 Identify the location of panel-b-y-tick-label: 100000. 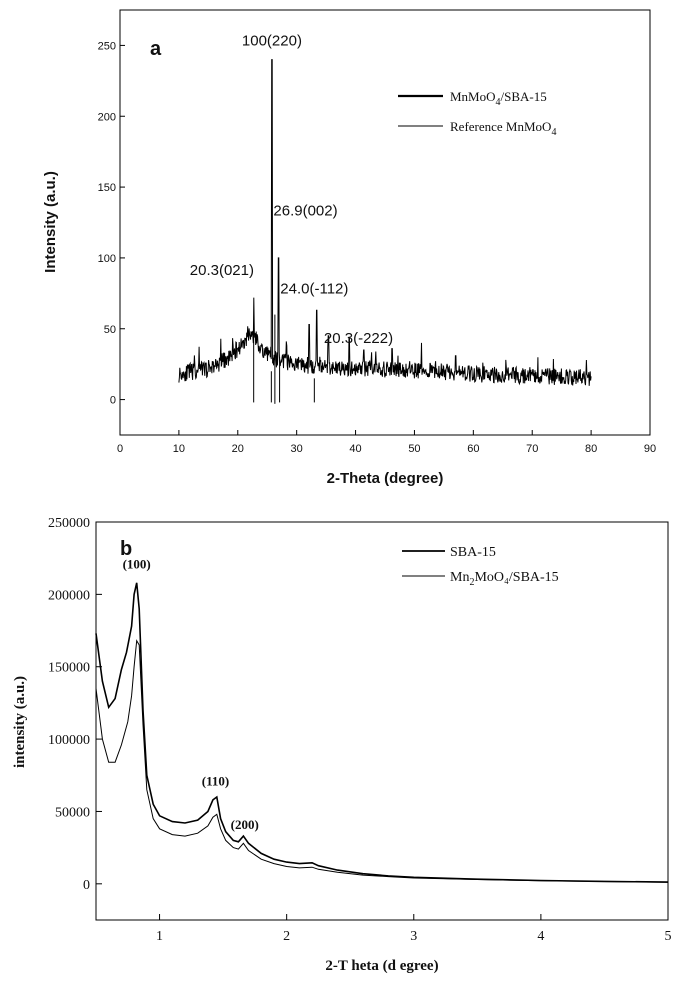
(69, 740).